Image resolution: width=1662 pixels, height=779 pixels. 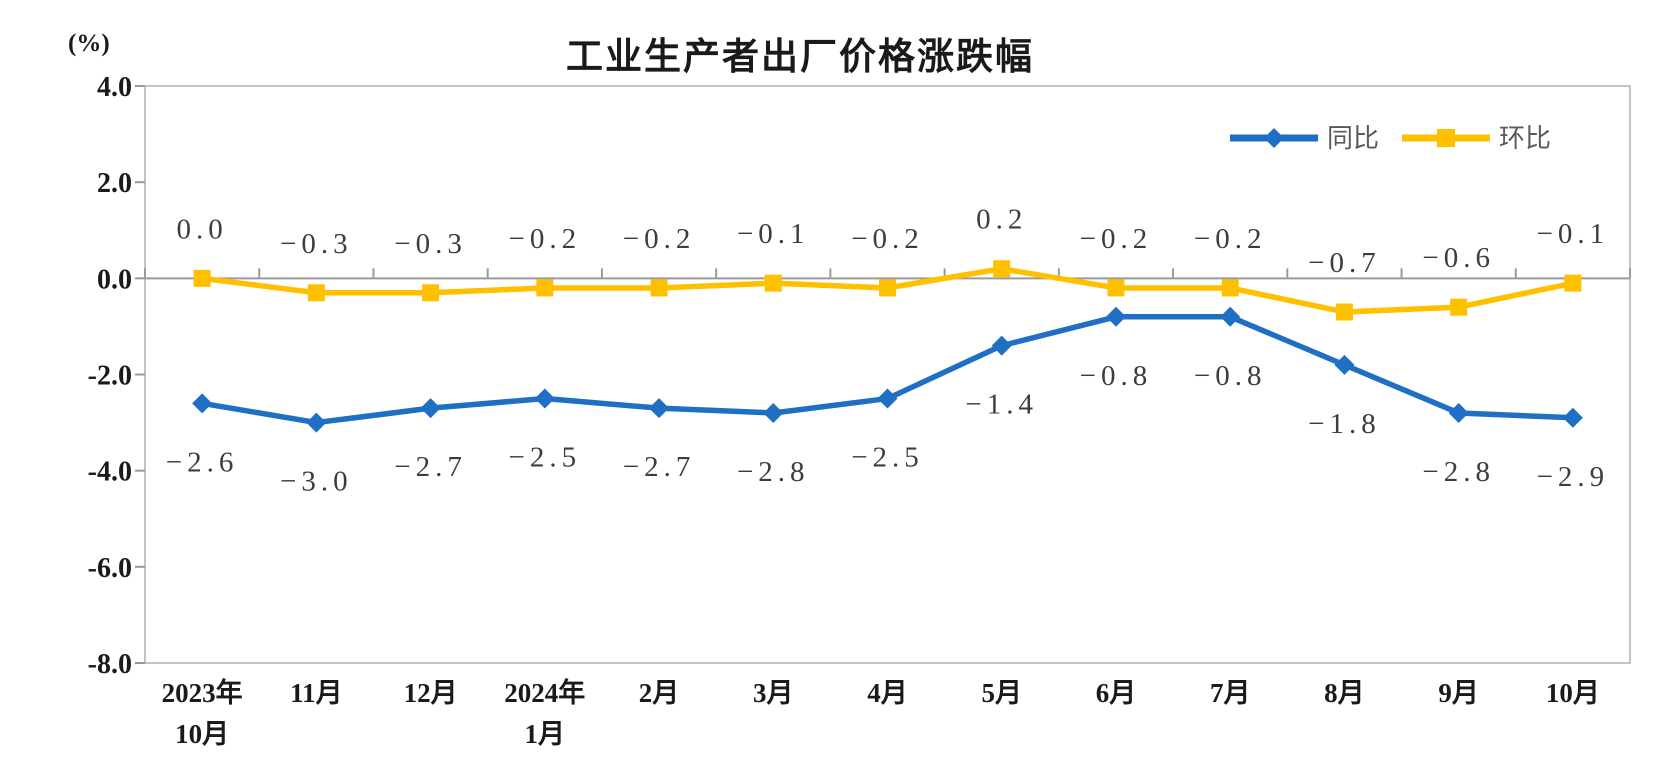 What do you see at coordinates (431, 693) in the screenshot?
I see `x-axis-label: 12月` at bounding box center [431, 693].